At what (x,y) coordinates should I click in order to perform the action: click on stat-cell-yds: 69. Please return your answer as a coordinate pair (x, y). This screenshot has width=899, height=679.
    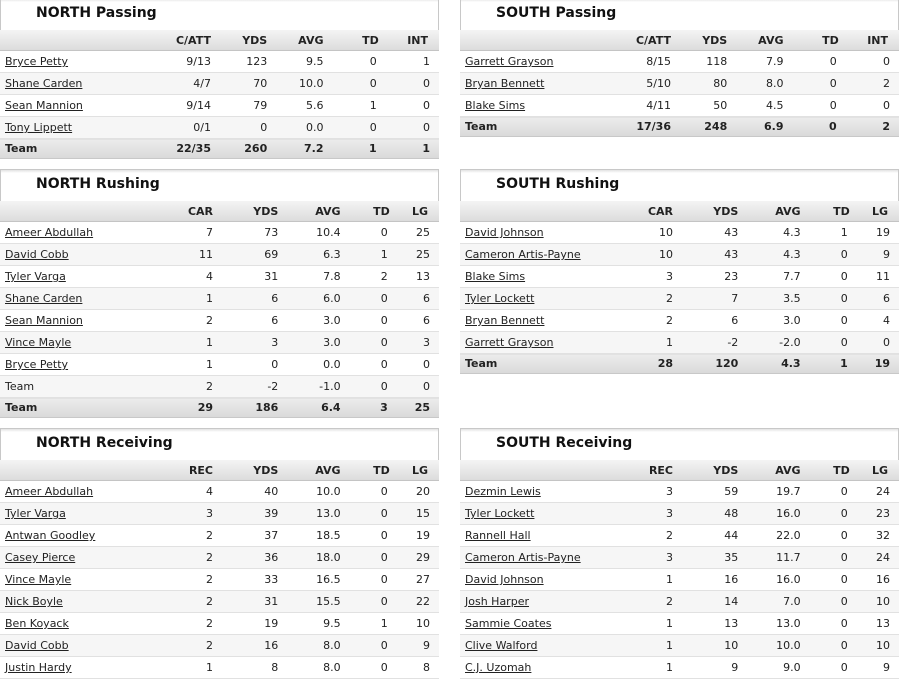
    Looking at the image, I should click on (256, 254).